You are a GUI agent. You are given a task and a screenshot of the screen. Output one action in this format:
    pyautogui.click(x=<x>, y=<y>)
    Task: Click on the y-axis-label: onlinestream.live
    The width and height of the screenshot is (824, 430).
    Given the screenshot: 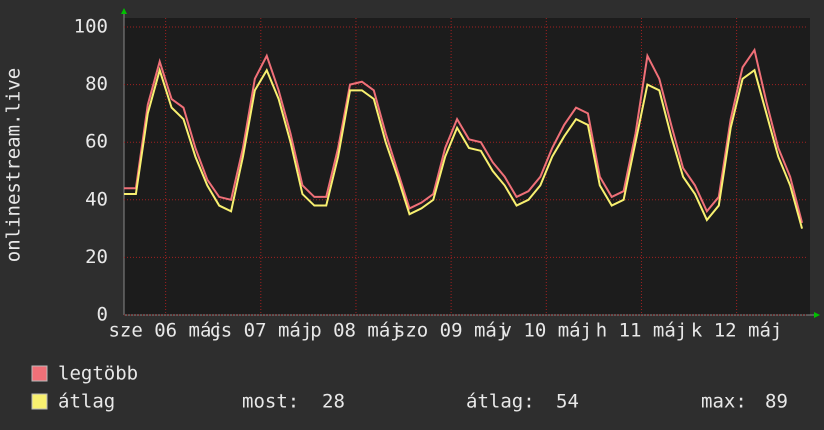 What is the action you would take?
    pyautogui.click(x=14, y=165)
    